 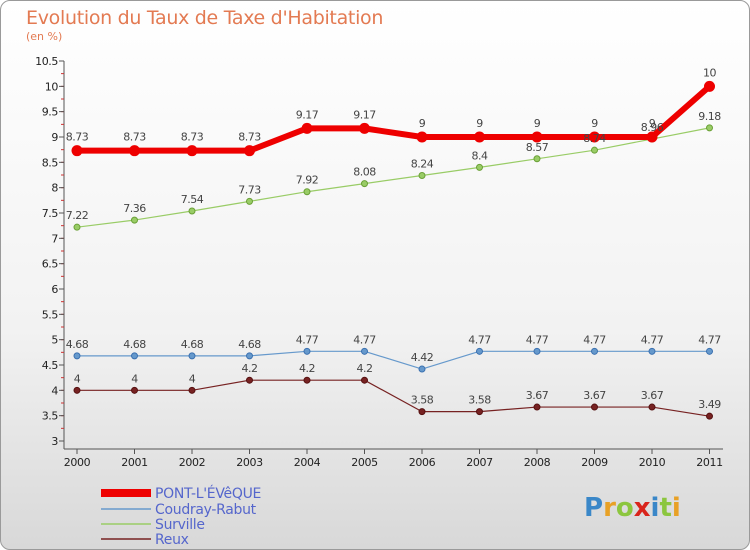 I want to click on y-tick-label: 4, so click(x=54, y=390).